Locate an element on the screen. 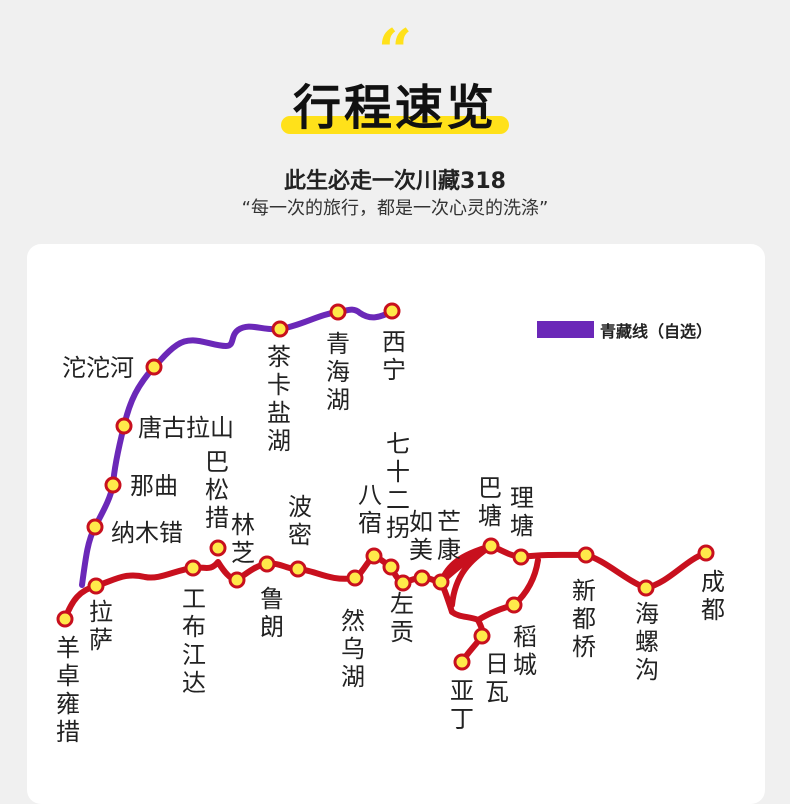  label-zogang: 左贡 is located at coordinates (402, 618).